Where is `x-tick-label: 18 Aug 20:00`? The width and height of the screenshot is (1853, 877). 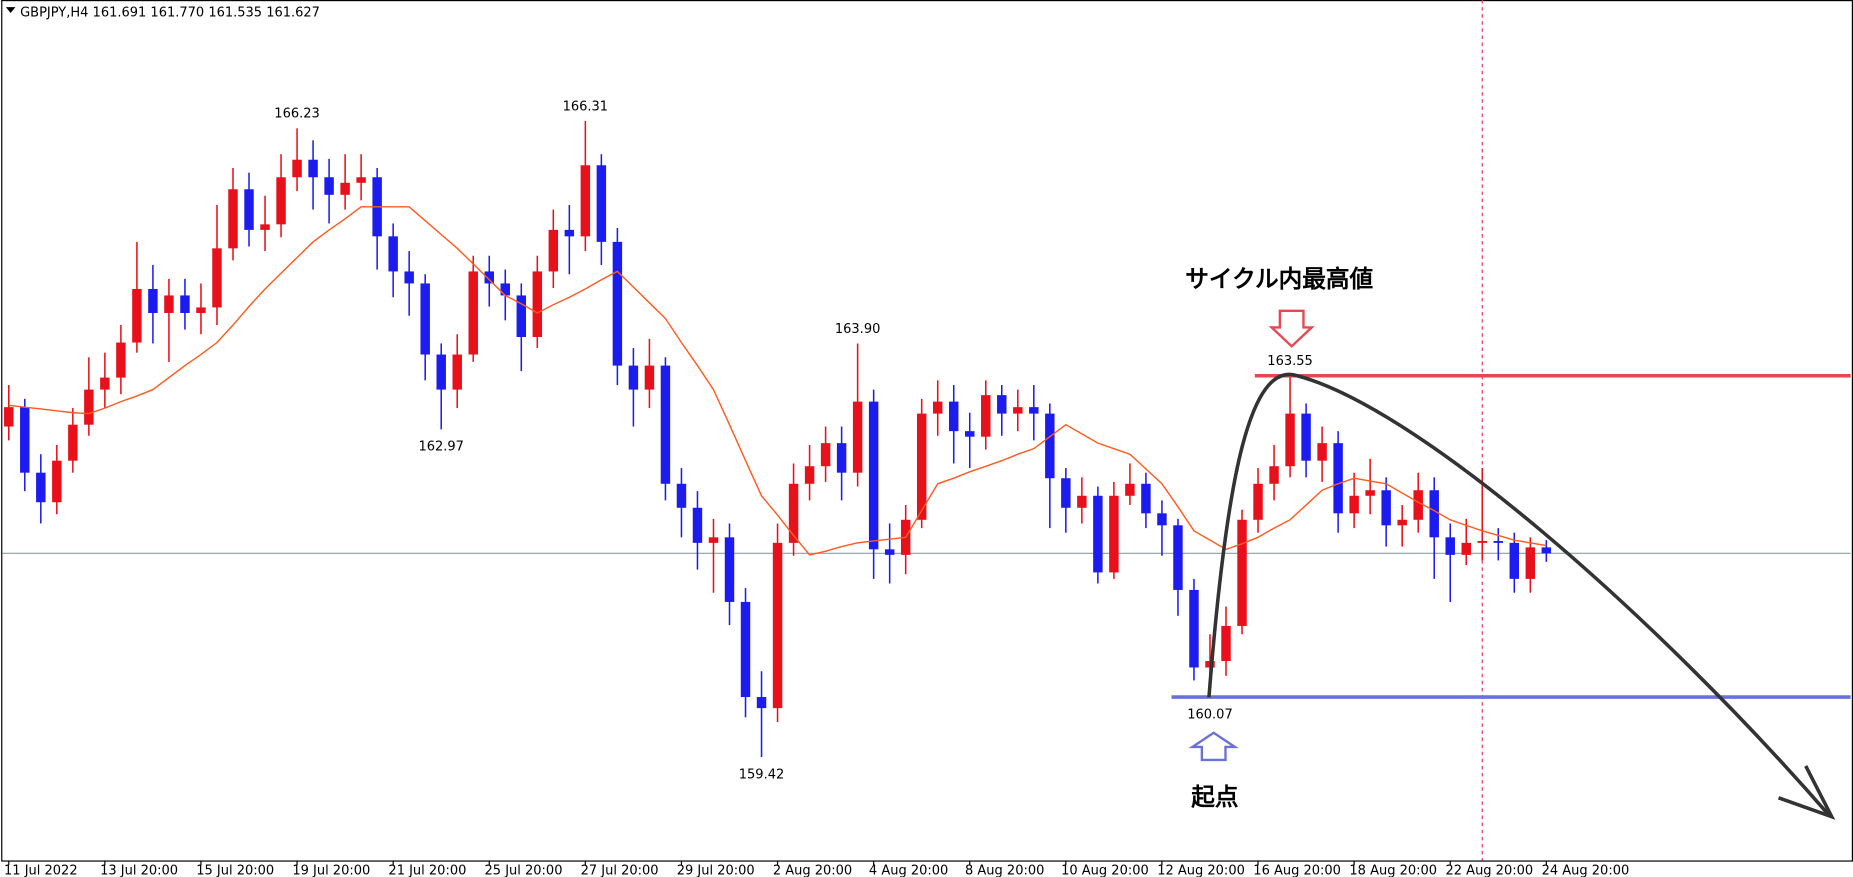 x-tick-label: 18 Aug 20:00 is located at coordinates (1393, 870).